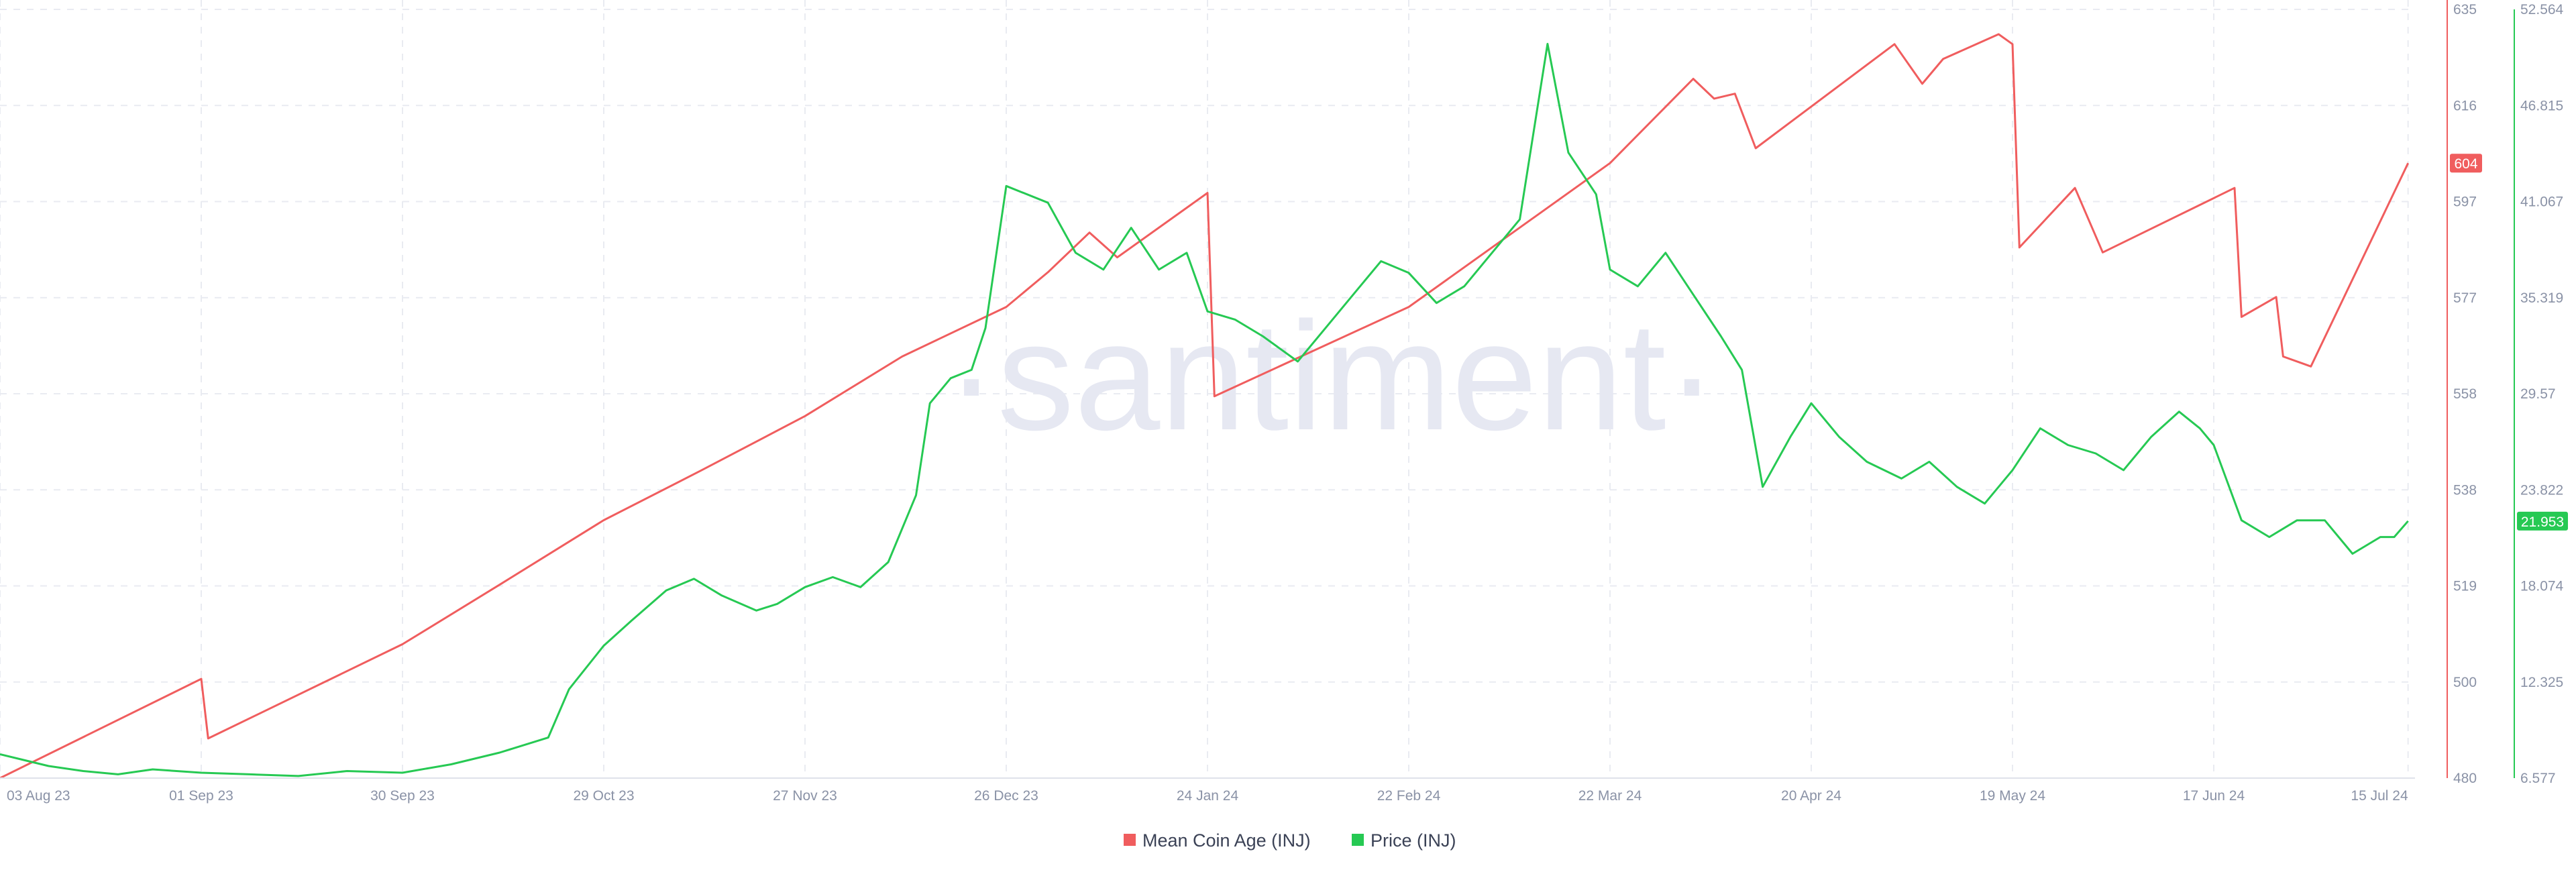 Image resolution: width=2576 pixels, height=872 pixels. Describe the element at coordinates (201, 796) in the screenshot. I see `x-tick-label: 01 Sep 23` at that location.